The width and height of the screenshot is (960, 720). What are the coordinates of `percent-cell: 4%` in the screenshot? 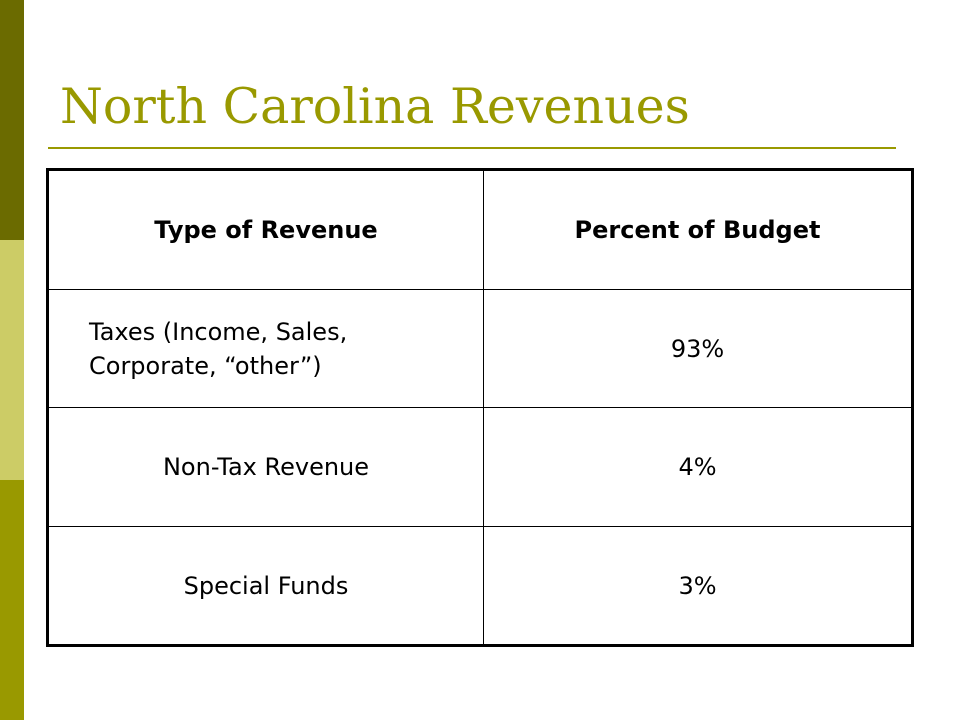 It's located at (698, 467).